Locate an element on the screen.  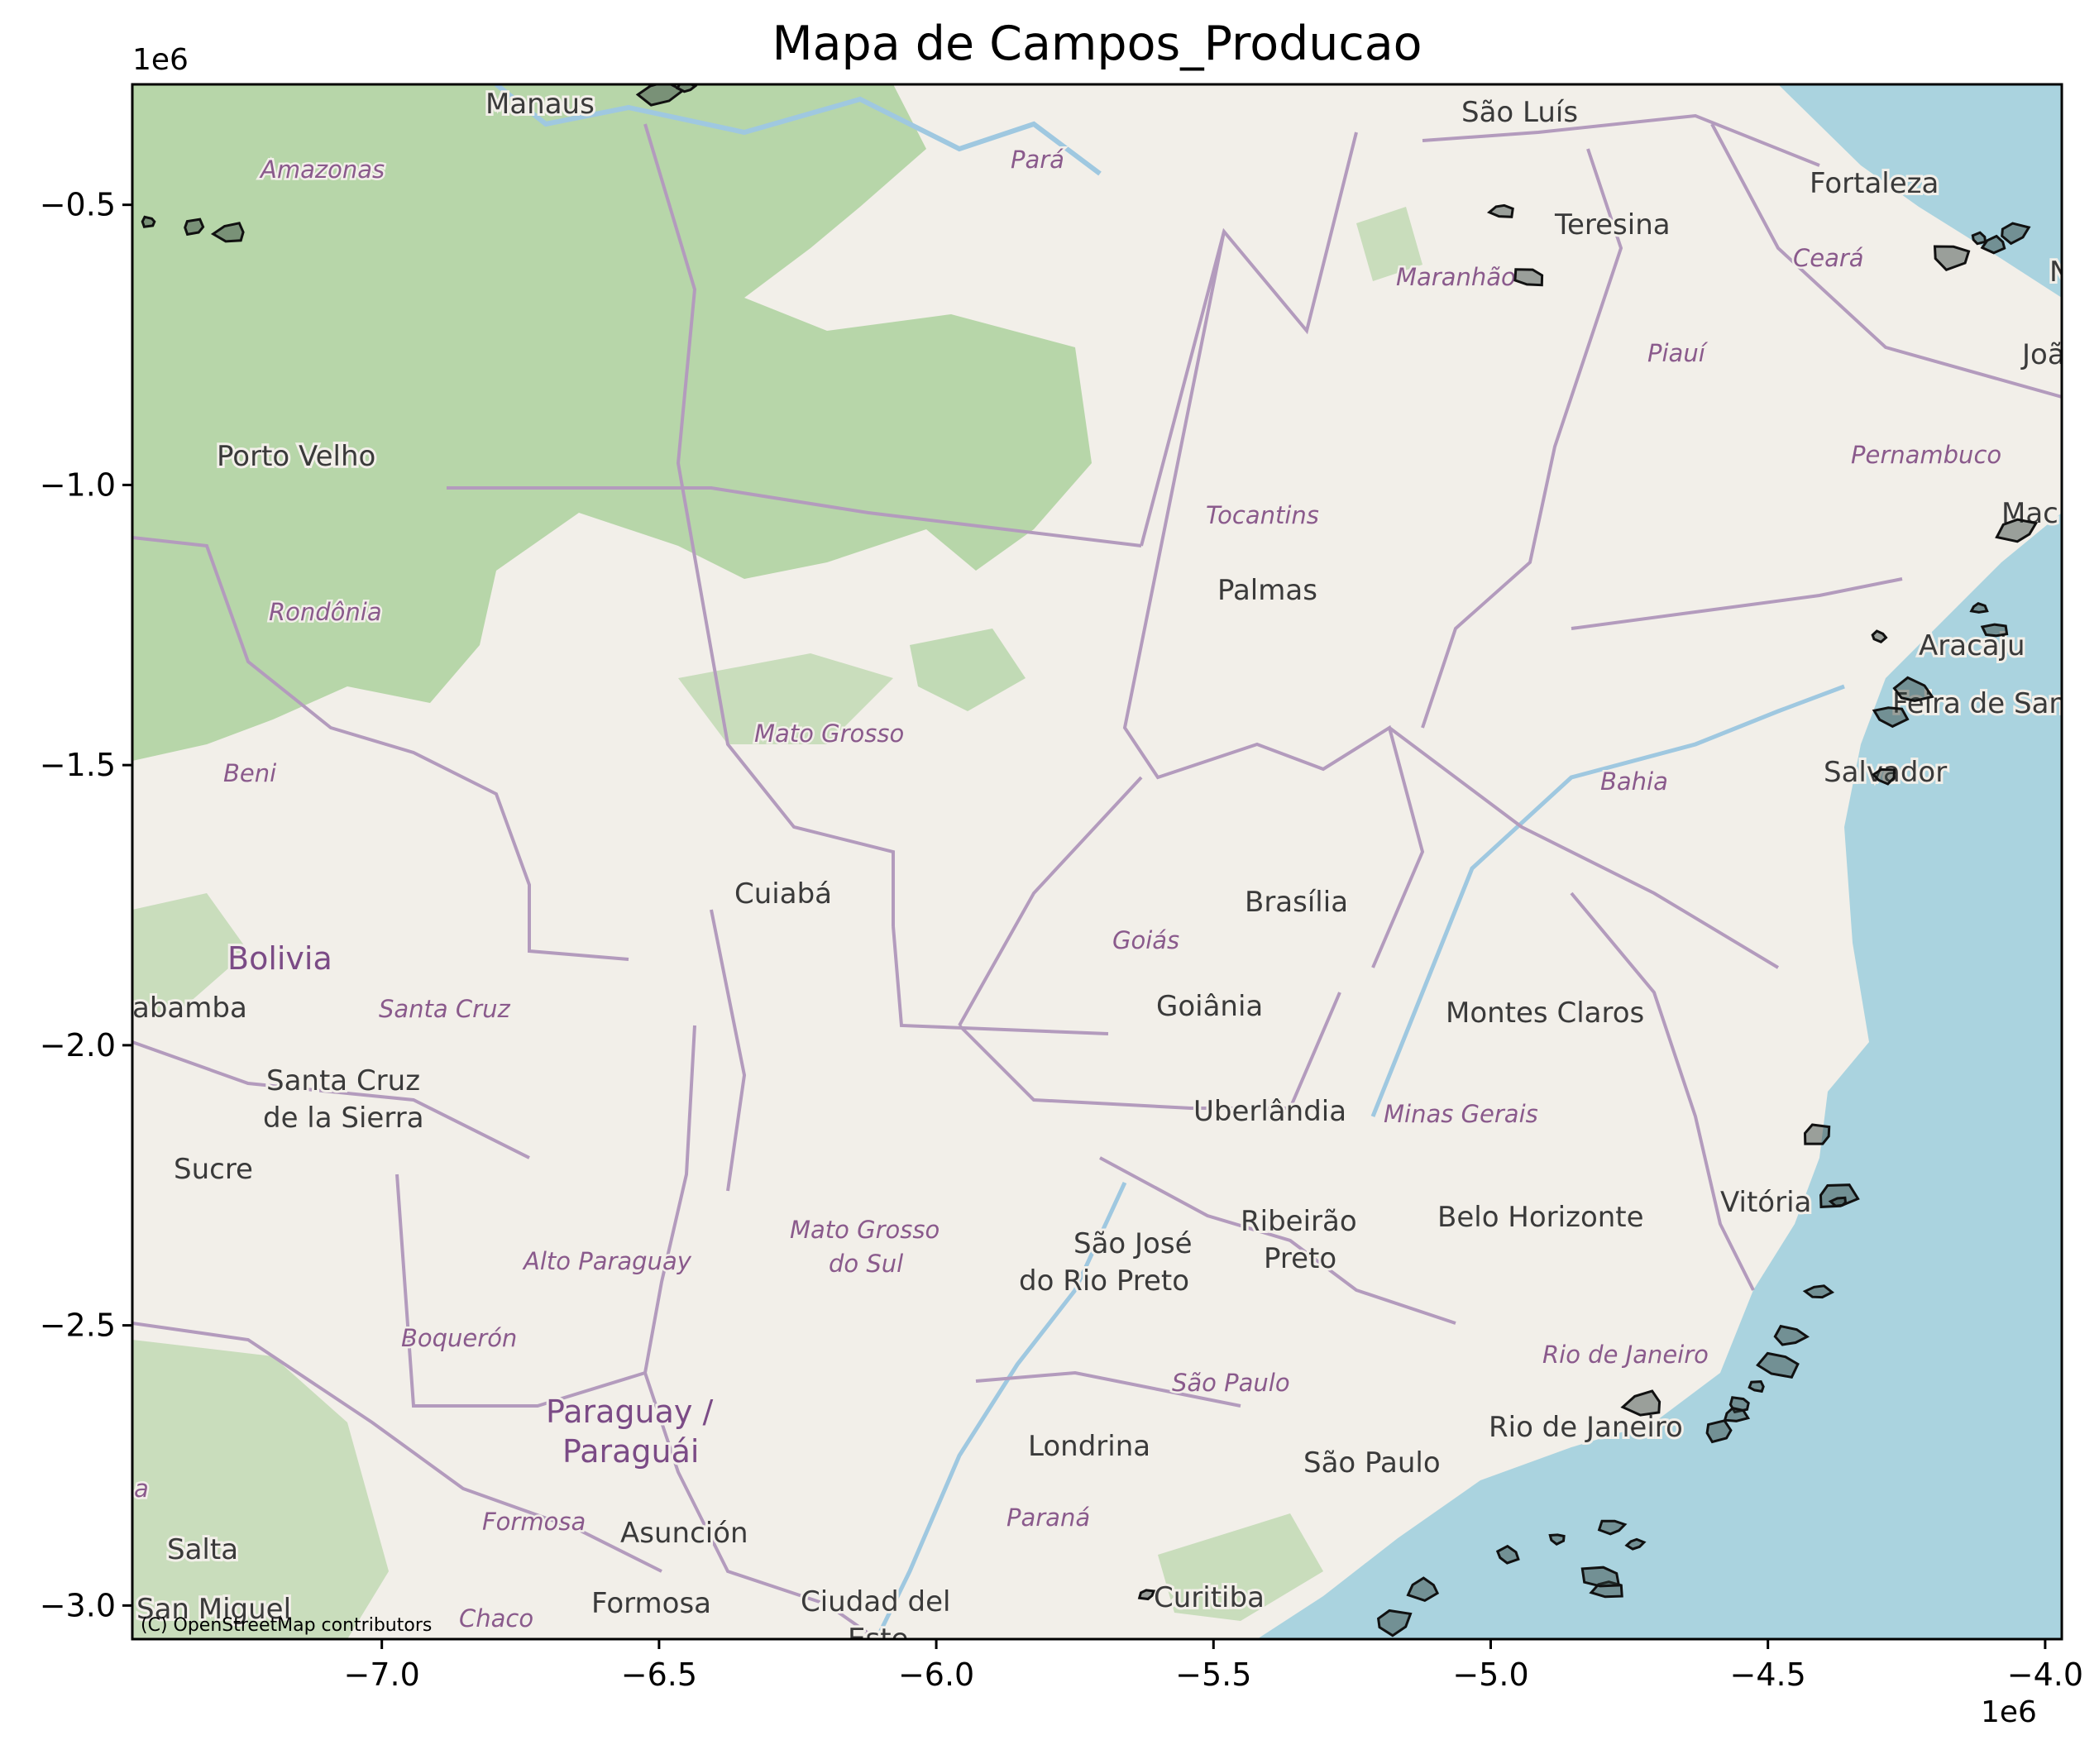
river-amazon is located at coordinates (798, 130).